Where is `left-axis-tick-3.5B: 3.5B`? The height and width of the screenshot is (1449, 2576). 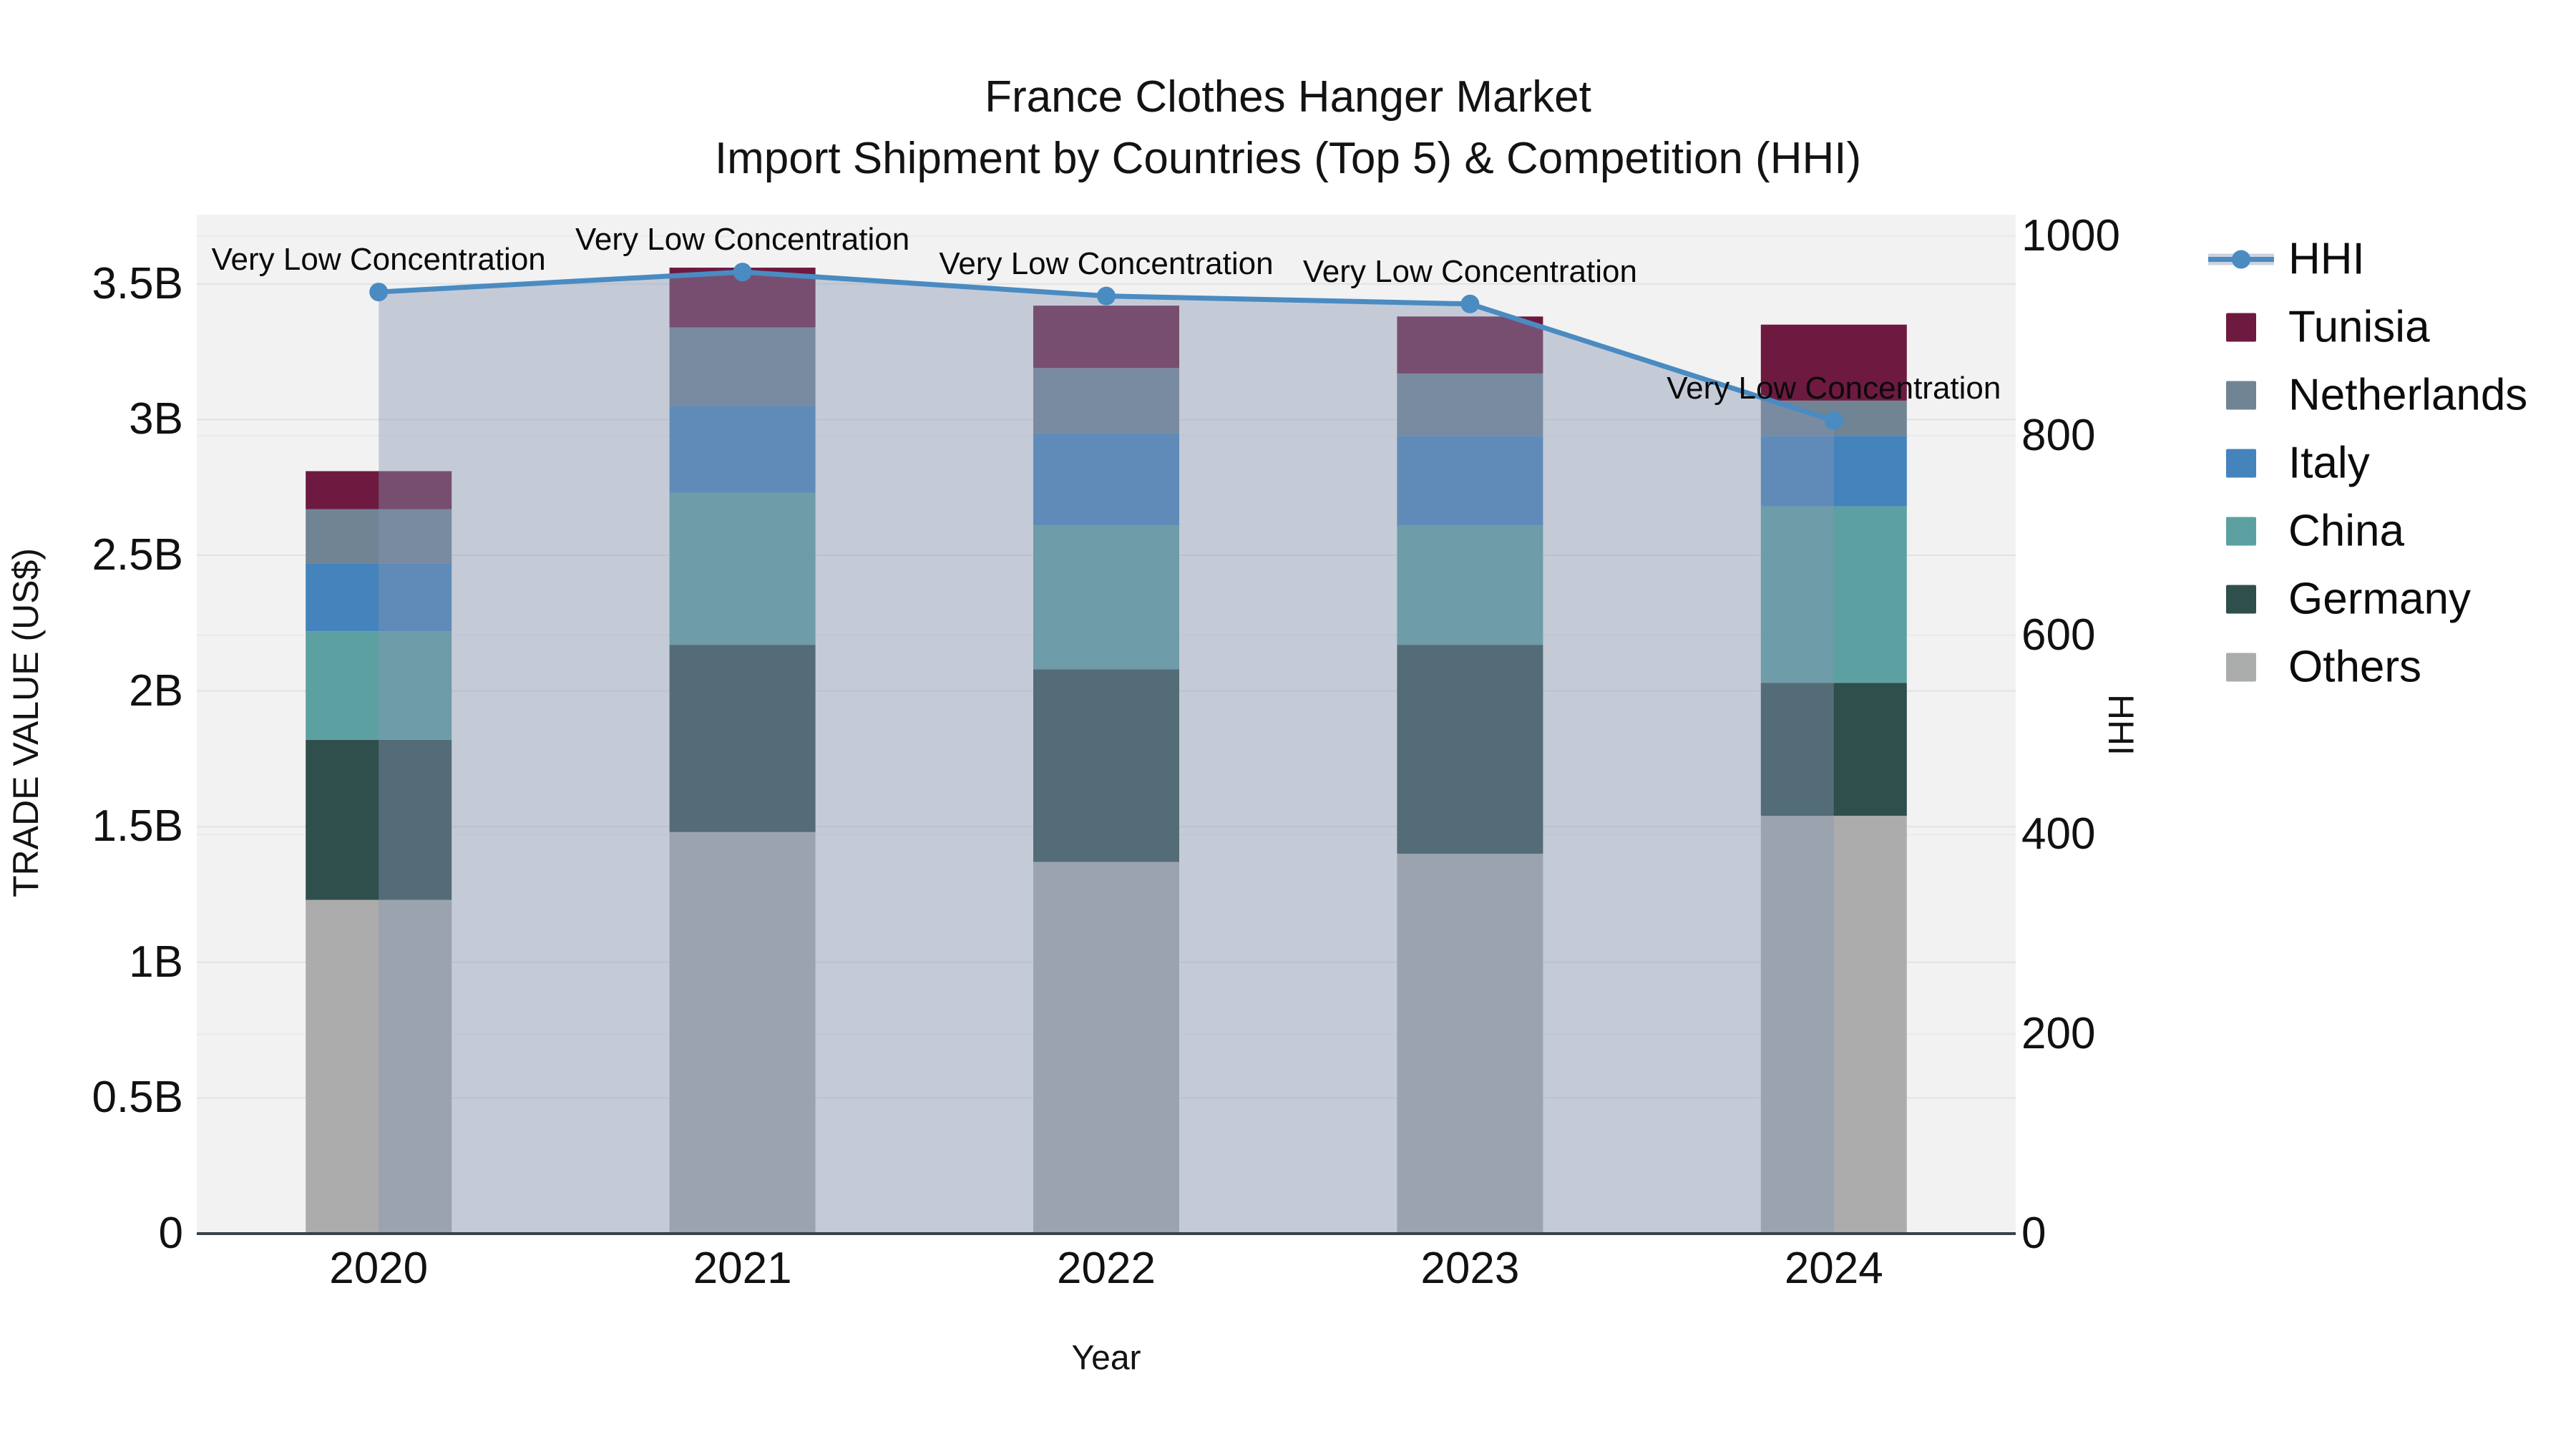 left-axis-tick-3.5B: 3.5B is located at coordinates (137, 283).